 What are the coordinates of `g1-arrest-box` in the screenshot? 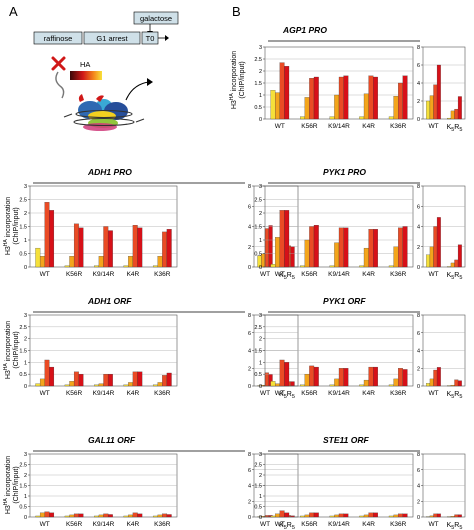 It's located at (112, 38).